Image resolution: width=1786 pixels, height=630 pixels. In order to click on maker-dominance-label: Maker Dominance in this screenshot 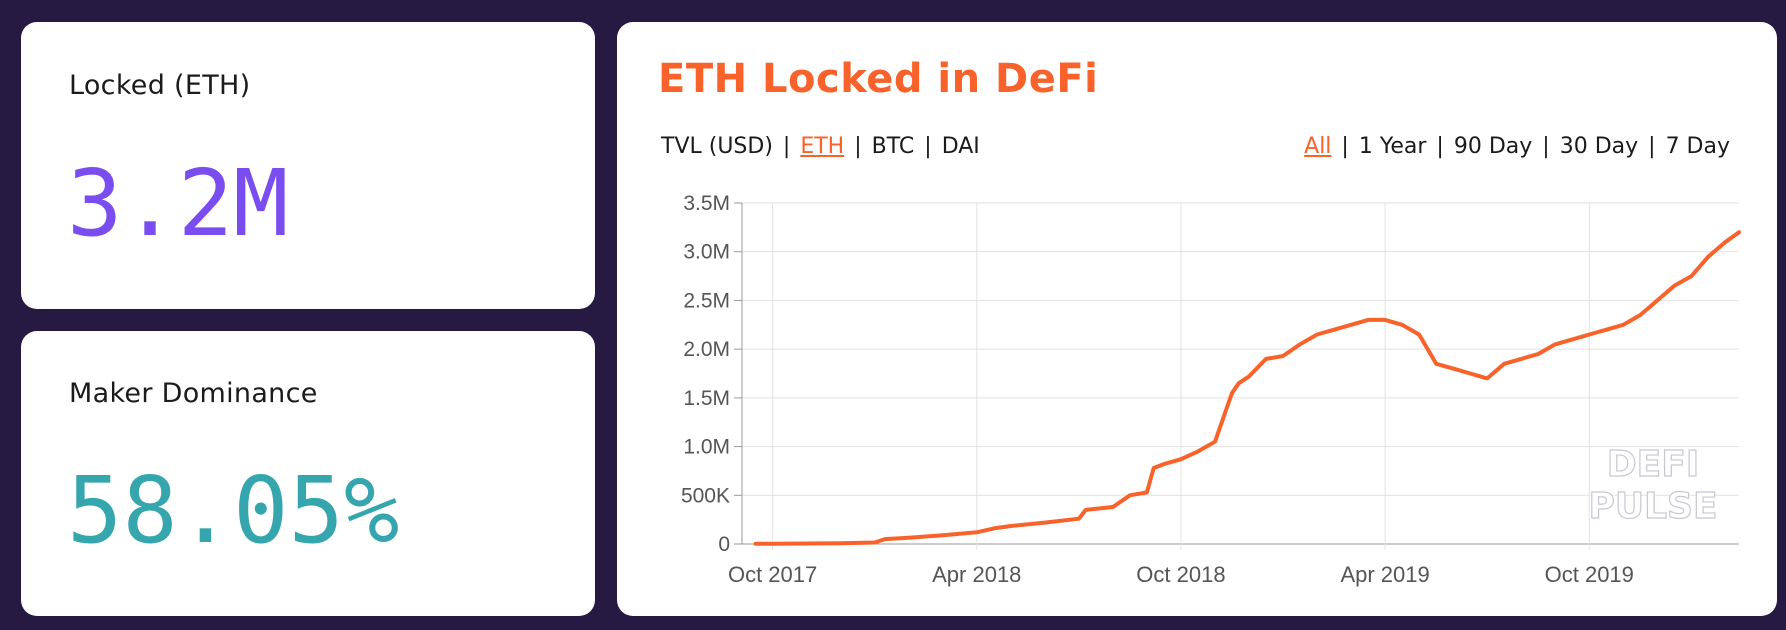, I will do `click(193, 393)`.